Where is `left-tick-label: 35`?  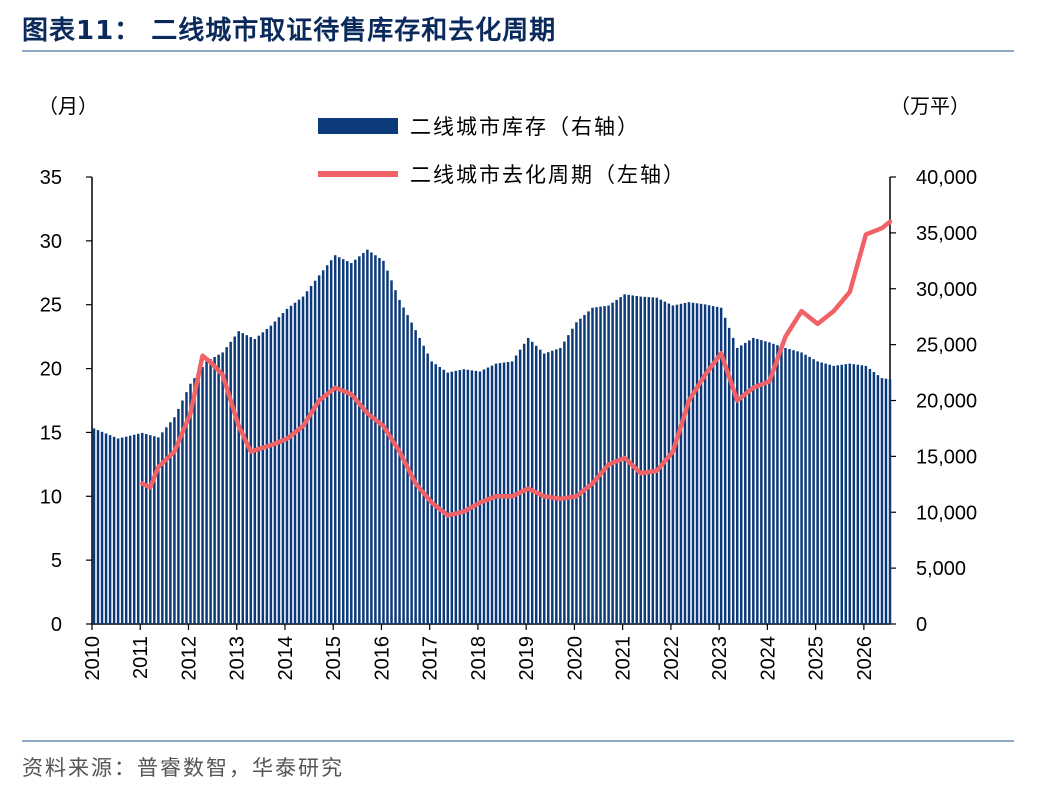
left-tick-label: 35 is located at coordinates (51, 178).